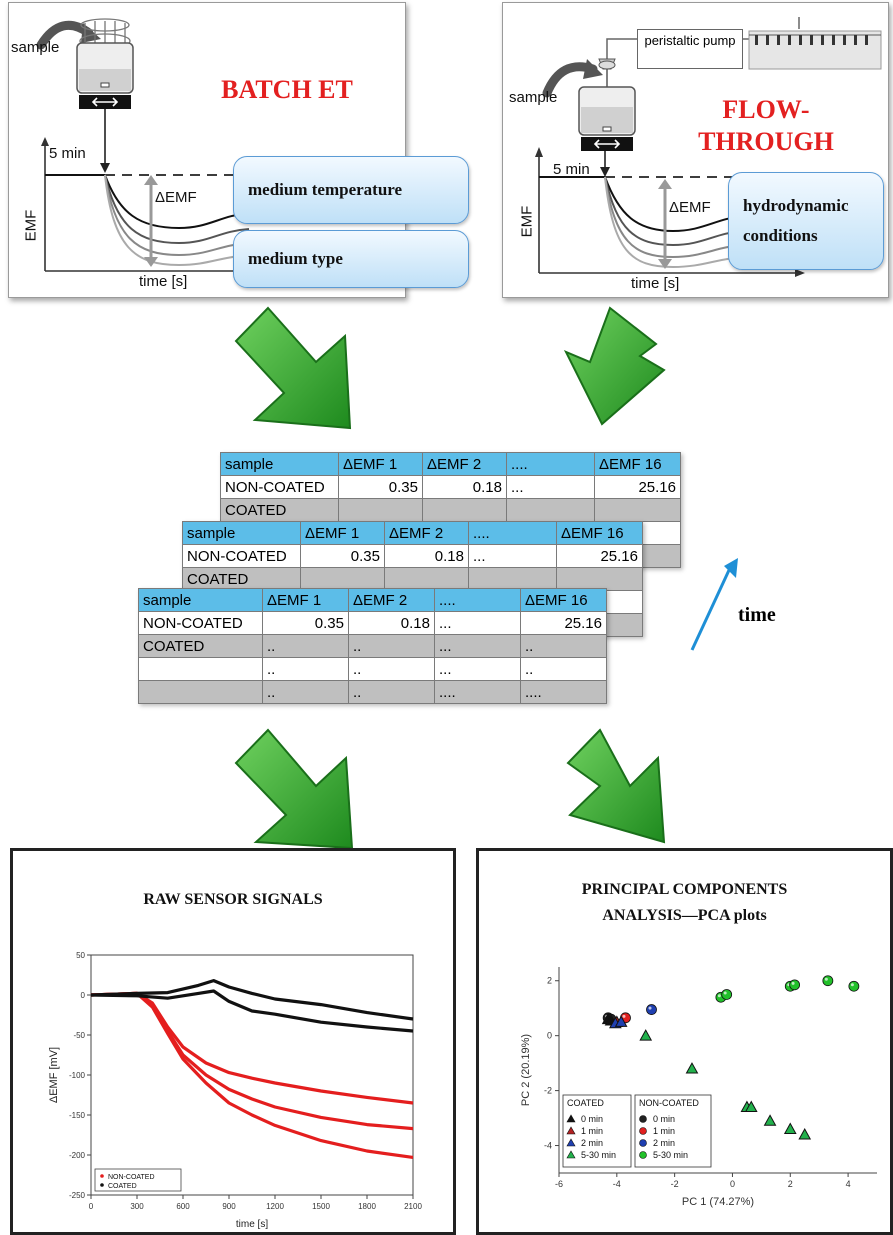  I want to click on pca-legend-coated-label: 0 min, so click(592, 1119).